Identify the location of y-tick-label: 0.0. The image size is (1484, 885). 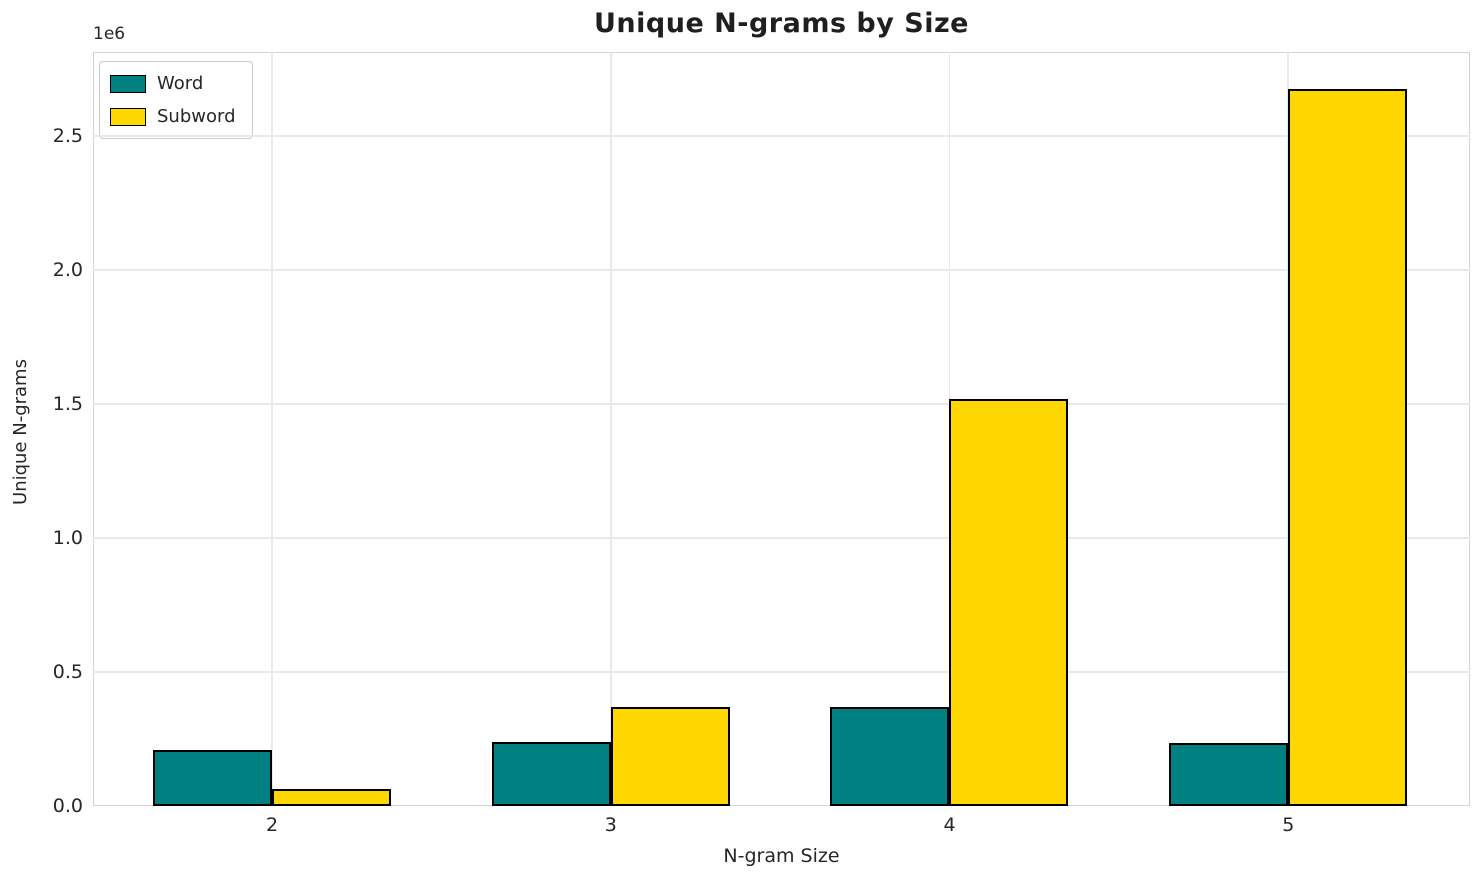
(67, 806).